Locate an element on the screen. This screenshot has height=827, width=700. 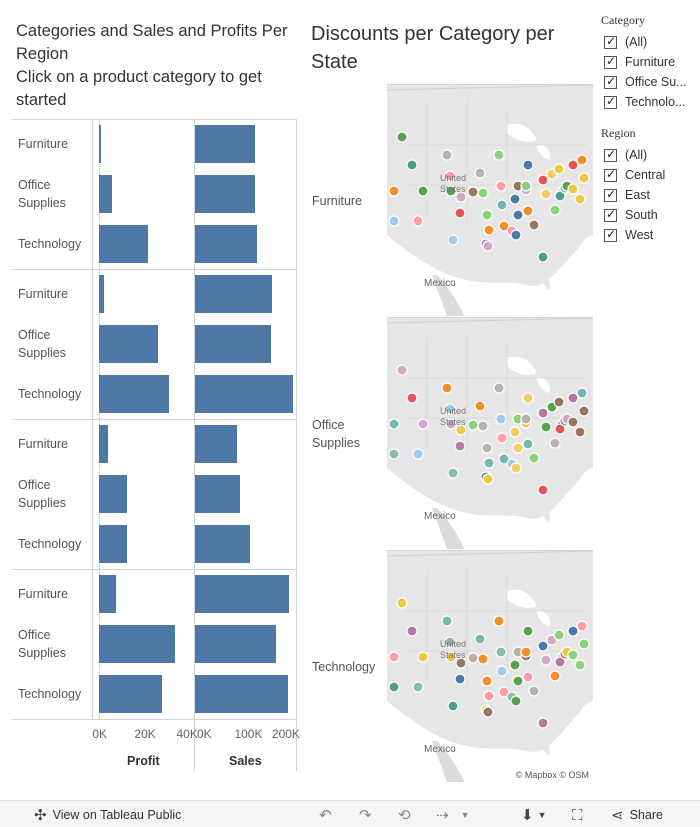
osm-attribution: © OSM is located at coordinates (574, 775).